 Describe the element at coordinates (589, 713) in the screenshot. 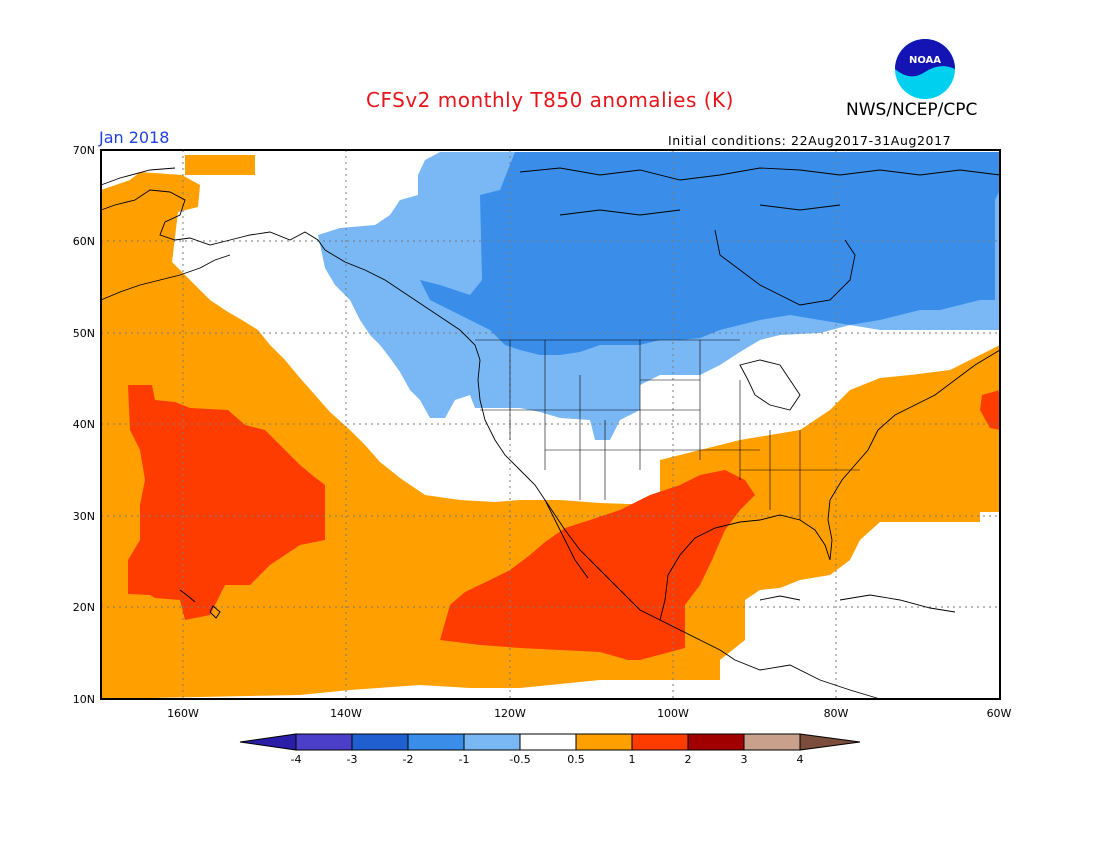

I see `lon-axis-labels: 160W 140W 120W 100W 80W 60W` at that location.